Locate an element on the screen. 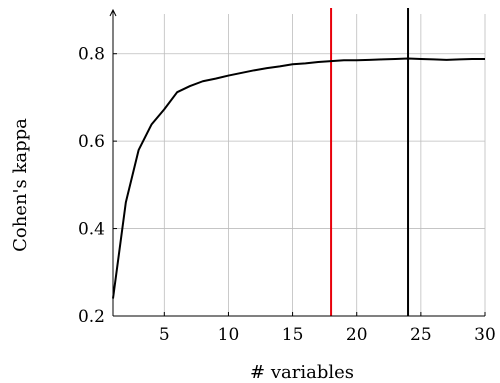 The height and width of the screenshot is (383, 500). y-tick-labels: 0.2 0.4 0.6 0.8 is located at coordinates (91, 186).